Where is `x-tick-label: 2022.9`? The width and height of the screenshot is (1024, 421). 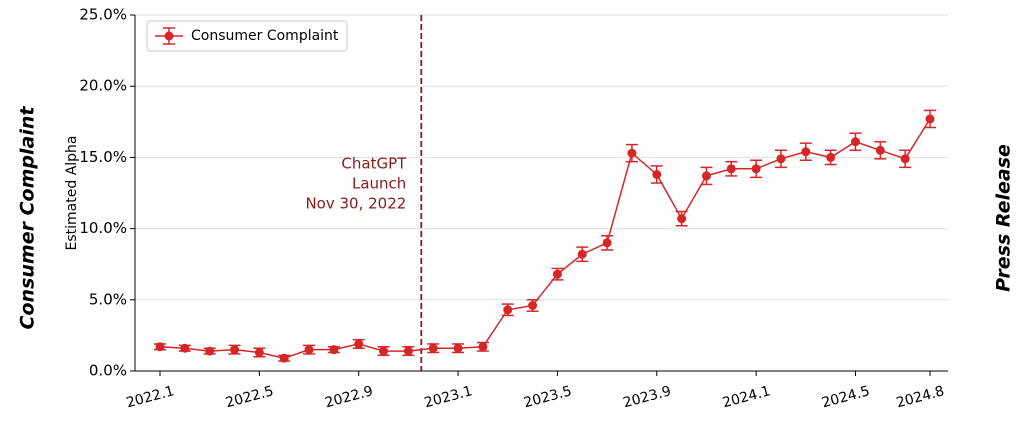
x-tick-label: 2022.9 is located at coordinates (348, 397).